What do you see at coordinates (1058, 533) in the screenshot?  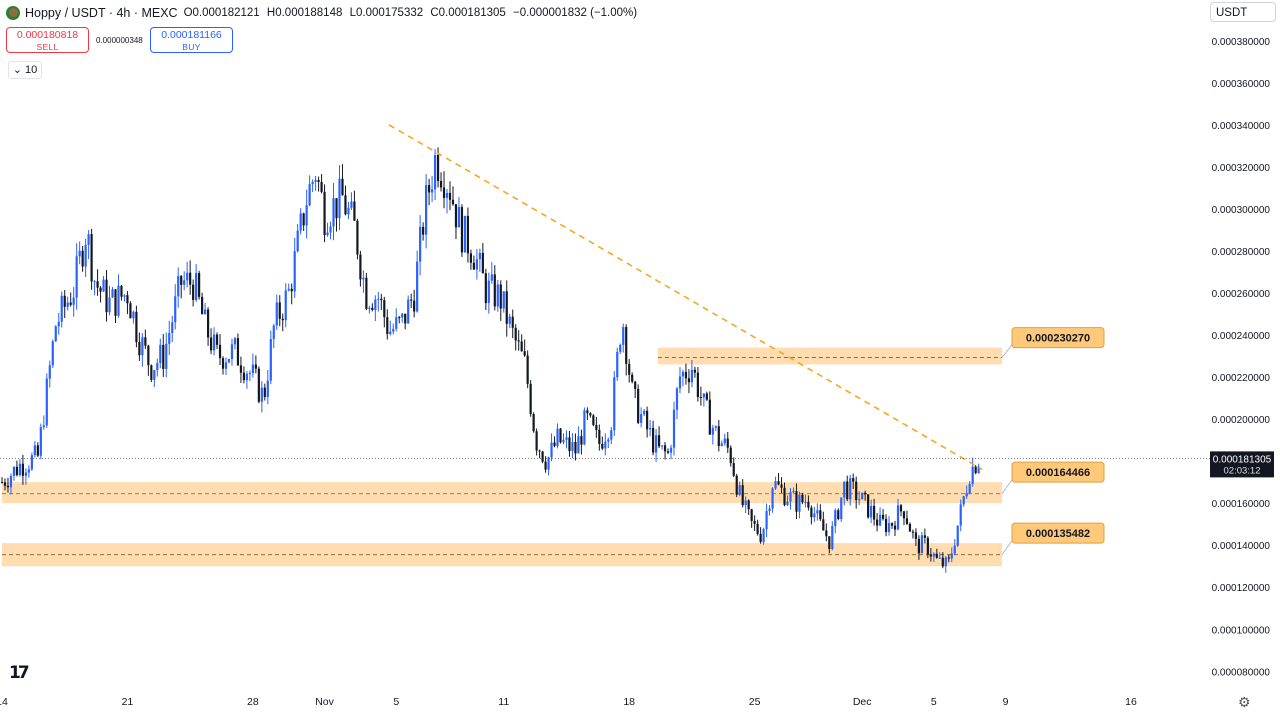 I see `zone-label-box` at bounding box center [1058, 533].